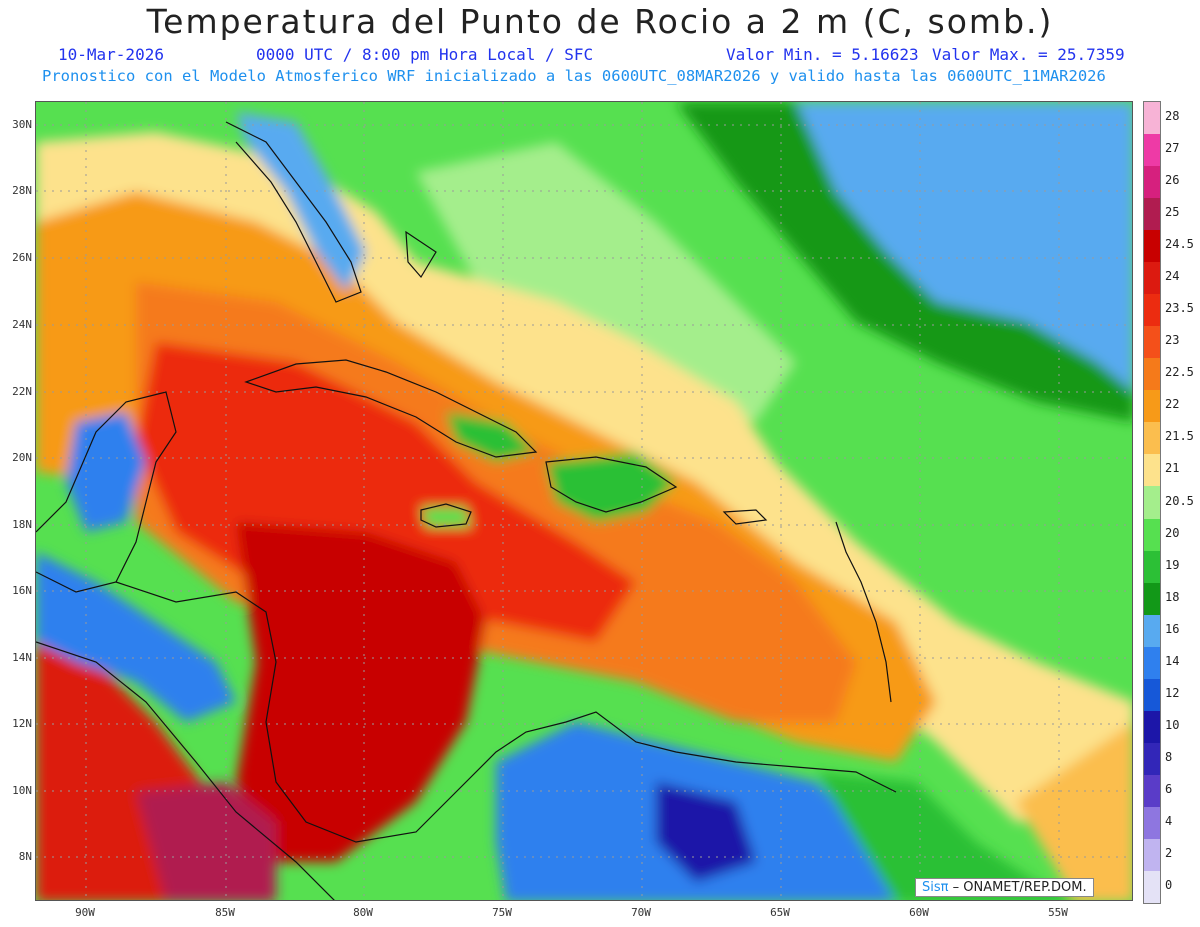  Describe the element at coordinates (425, 54) in the screenshot. I see `valid-time: 0000 UTC / 8:00 pm Hora Local / SFC` at that location.